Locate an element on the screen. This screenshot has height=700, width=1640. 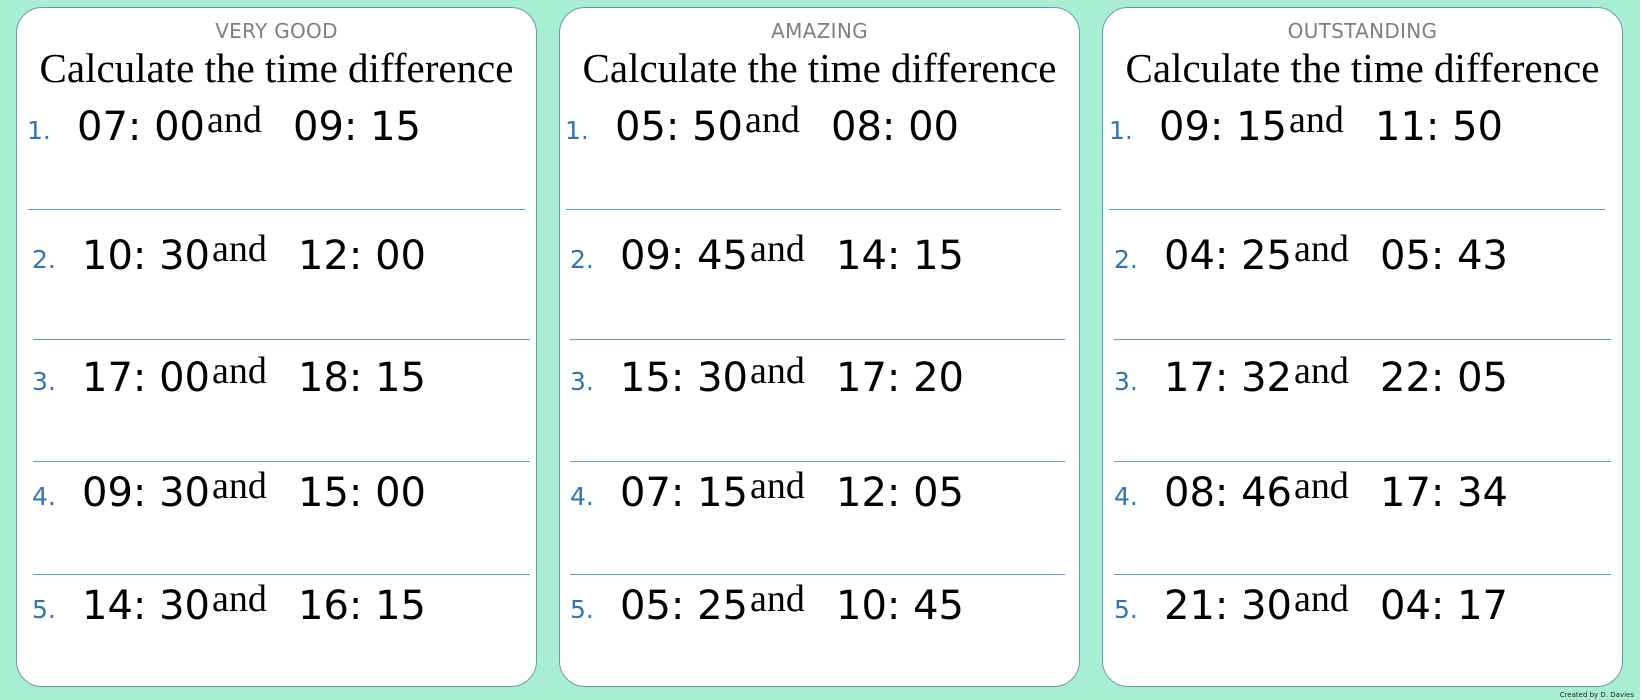
end-time: 10: 45 is located at coordinates (900, 606).